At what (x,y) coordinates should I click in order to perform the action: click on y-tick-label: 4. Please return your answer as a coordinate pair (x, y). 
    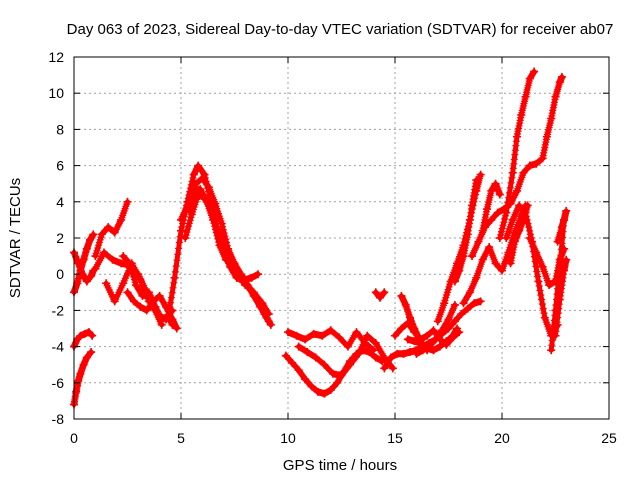
    Looking at the image, I should click on (60, 202).